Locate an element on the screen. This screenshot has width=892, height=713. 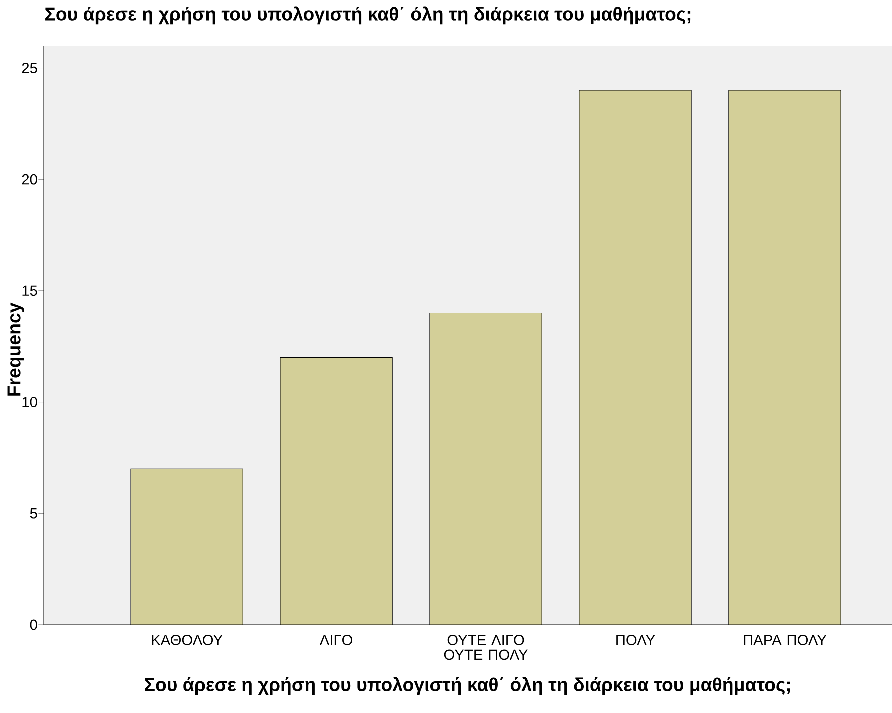
x-axis-title: Σου άρεσε η χρήση του υπολογιστή καθ΄ όλη τη διάρκεια του μαθήματος; is located at coordinates (467, 686).